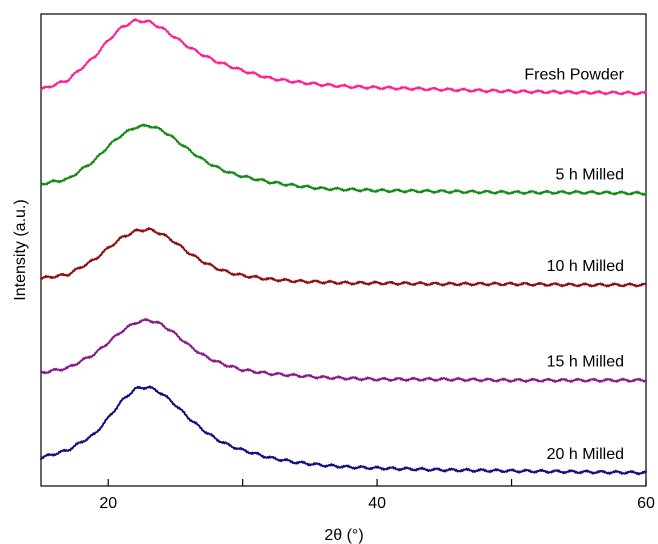  Describe the element at coordinates (585, 361) in the screenshot. I see `series-label-15-h-milled: 15 h Milled` at that location.